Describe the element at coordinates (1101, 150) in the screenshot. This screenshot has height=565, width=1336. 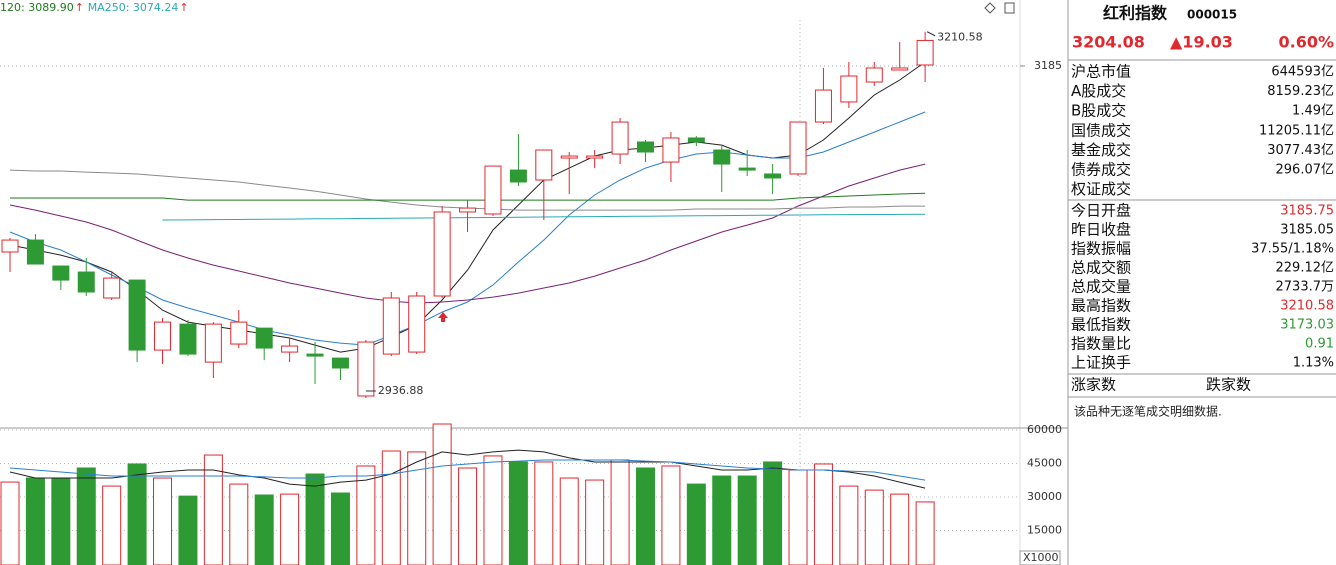
I see `stat-label: 基金成交` at that location.